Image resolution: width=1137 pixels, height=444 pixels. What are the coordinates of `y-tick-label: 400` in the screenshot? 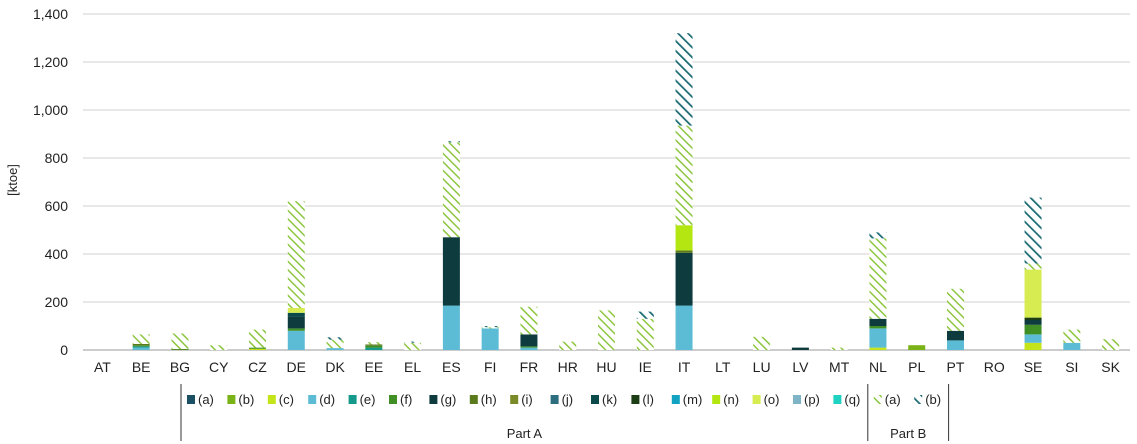 It's located at (57, 254).